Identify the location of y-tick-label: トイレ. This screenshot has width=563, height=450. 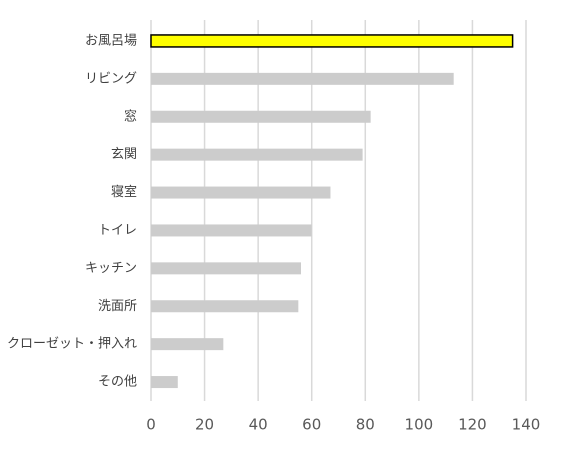
(117, 230).